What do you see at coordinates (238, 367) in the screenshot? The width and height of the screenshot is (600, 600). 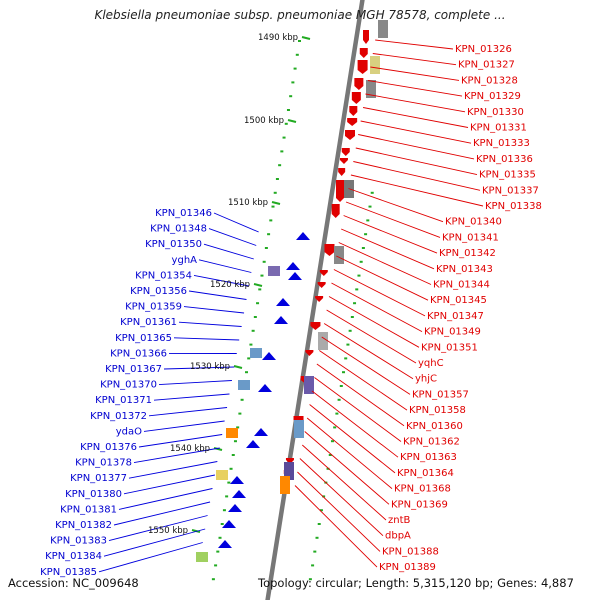 I see `scale-major-tick` at bounding box center [238, 367].